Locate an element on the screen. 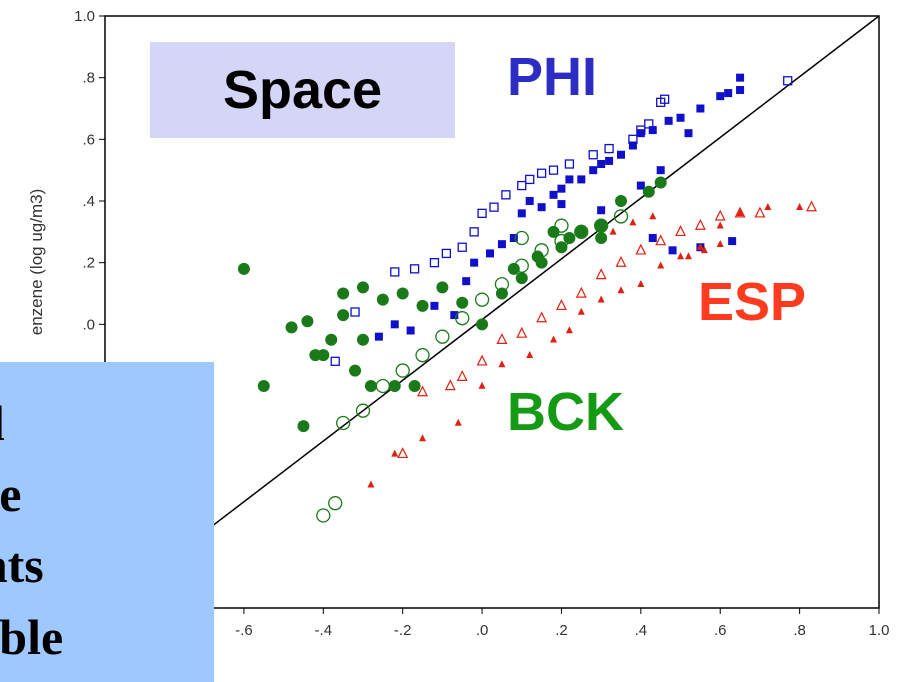 The width and height of the screenshot is (902, 682). phi-group-label: PHI is located at coordinates (552, 77).